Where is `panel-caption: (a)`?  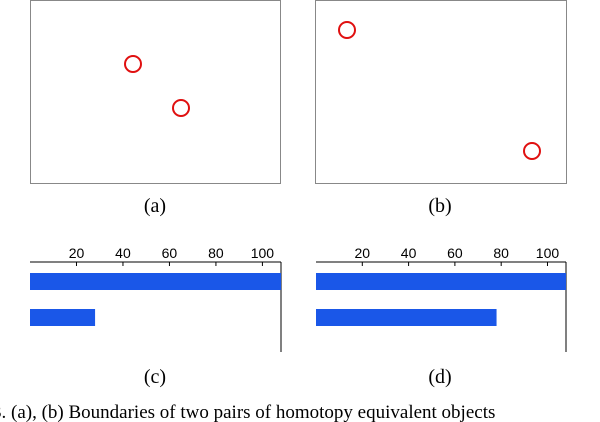
panel-caption: (a) is located at coordinates (155, 206).